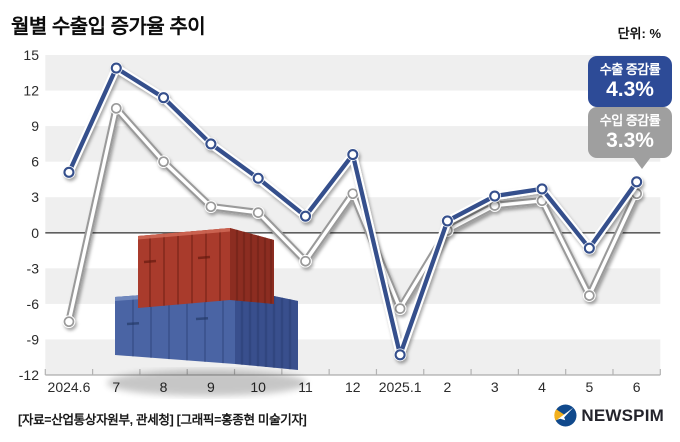 Image resolution: width=680 pixels, height=442 pixels. Describe the element at coordinates (642, 163) in the screenshot. I see `import-callout-tail` at that location.